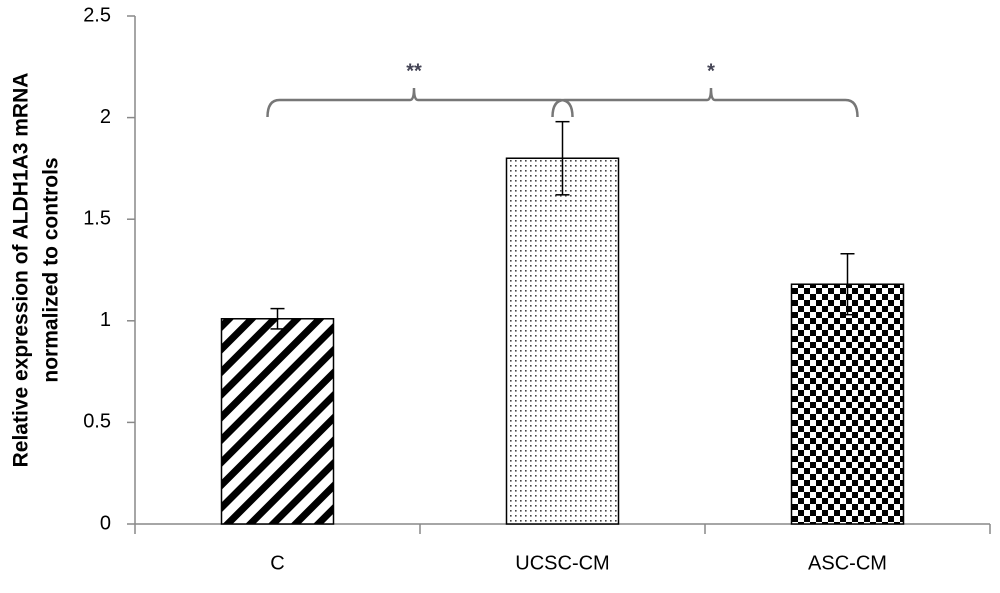 This screenshot has height=593, width=1000. I want to click on x-tick-label: UCSC-CM, so click(562, 563).